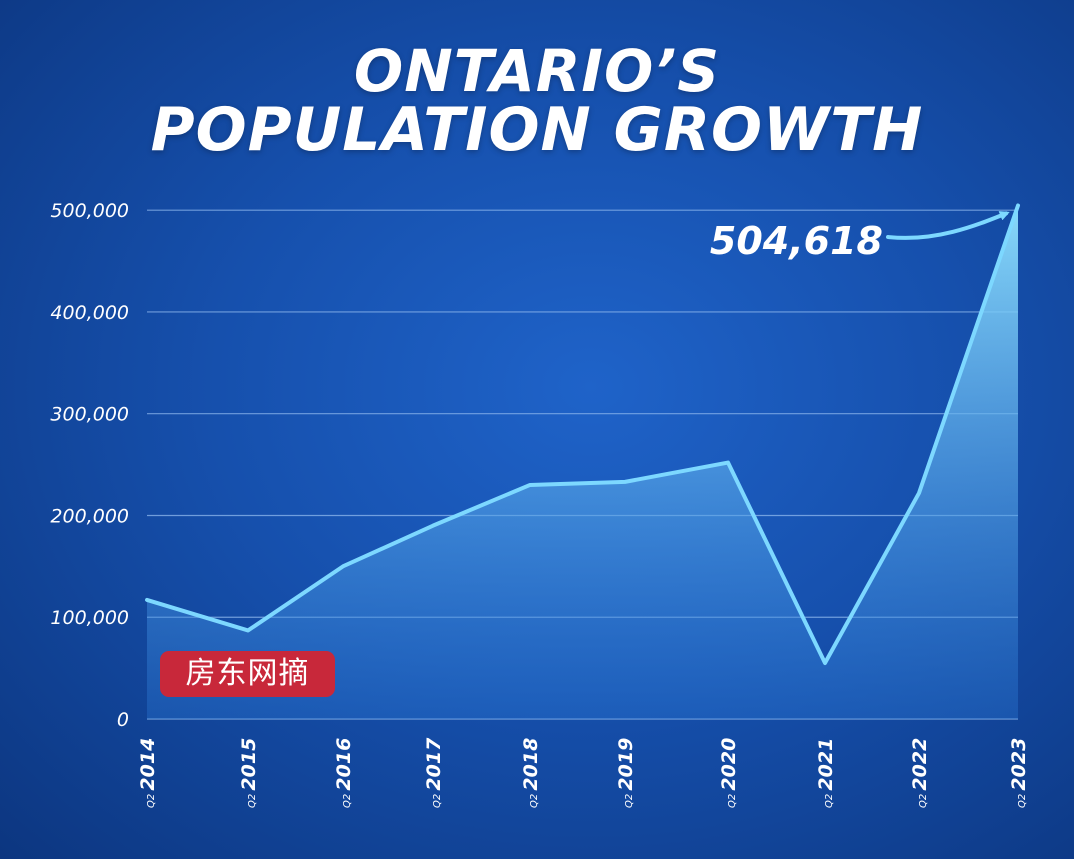 Image resolution: width=1074 pixels, height=859 pixels. What do you see at coordinates (626, 773) in the screenshot?
I see `x-tick-label-2019: Q2 2019` at bounding box center [626, 773].